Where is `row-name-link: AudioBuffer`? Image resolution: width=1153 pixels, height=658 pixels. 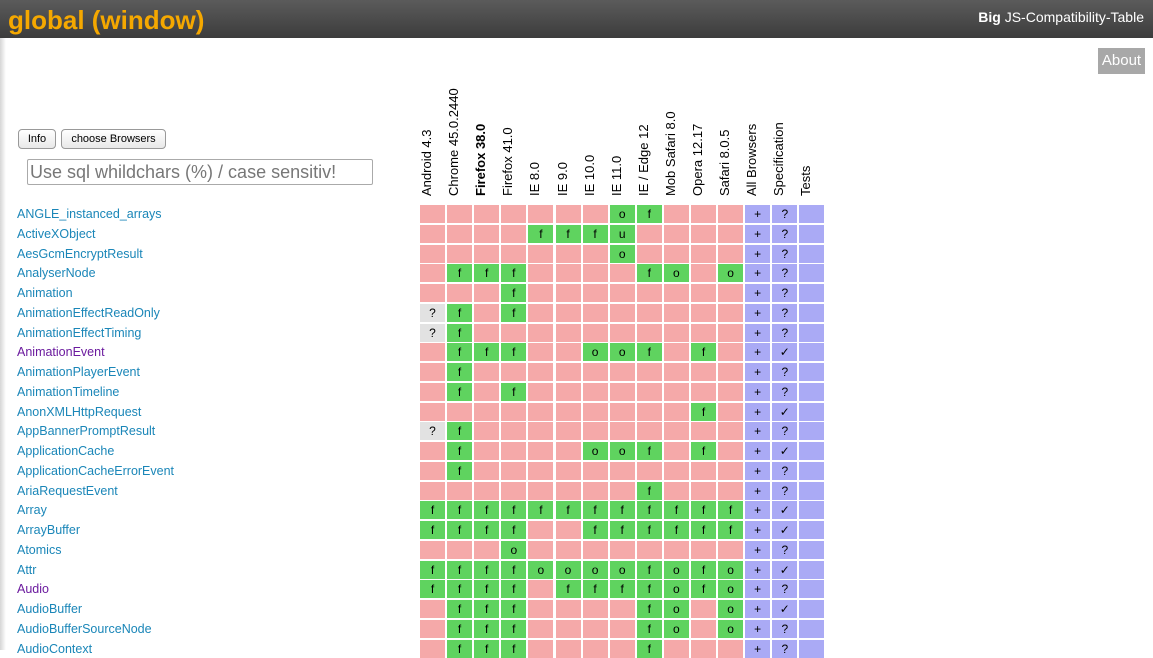
row-name-link: AudioBuffer is located at coordinates (50, 609).